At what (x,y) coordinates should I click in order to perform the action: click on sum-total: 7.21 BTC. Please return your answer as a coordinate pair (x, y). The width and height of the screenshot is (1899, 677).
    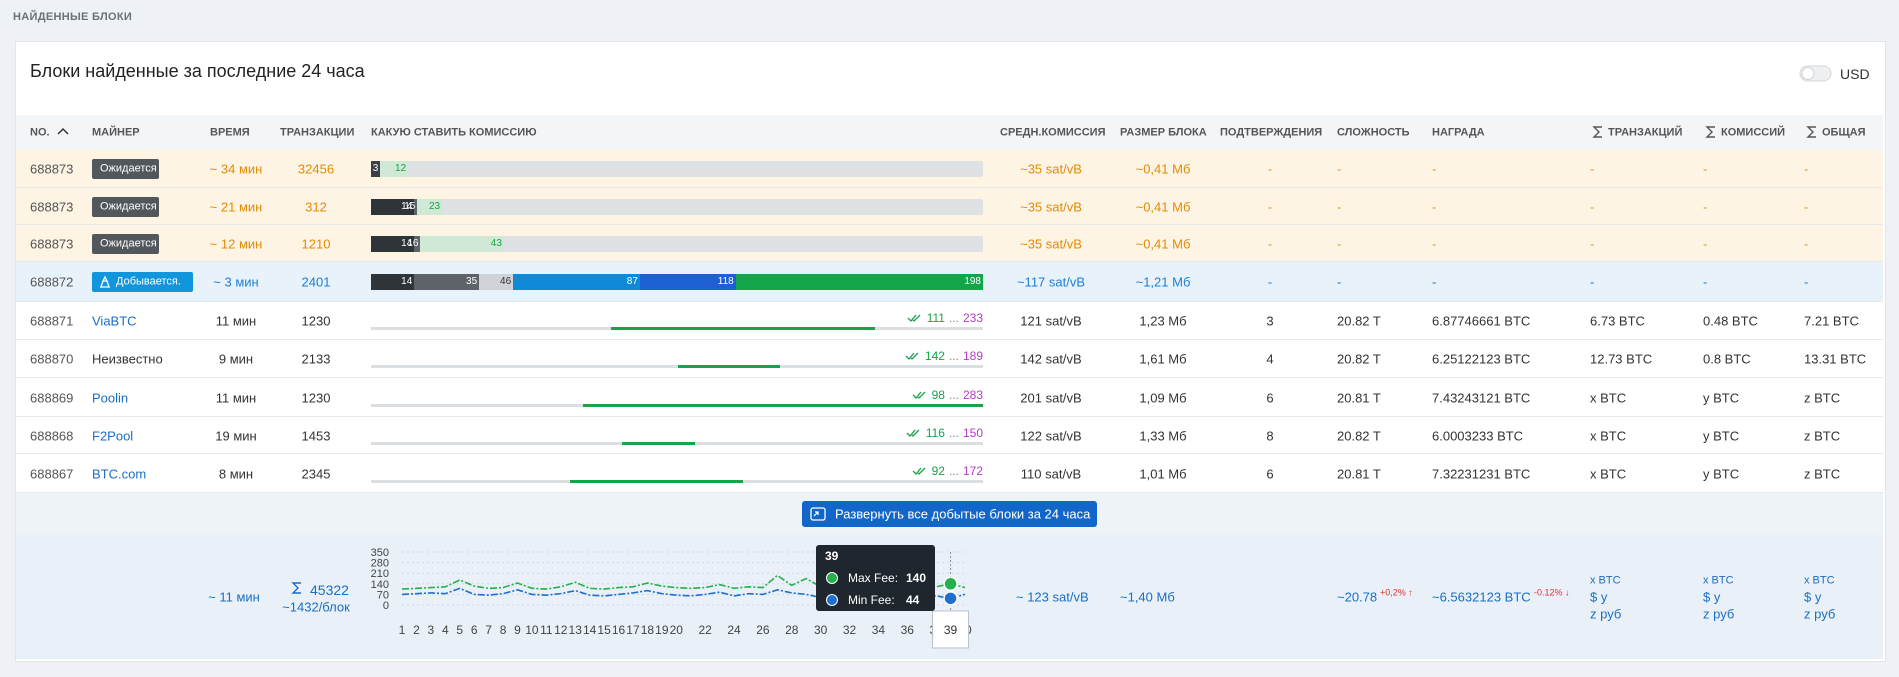
    Looking at the image, I should click on (1831, 321).